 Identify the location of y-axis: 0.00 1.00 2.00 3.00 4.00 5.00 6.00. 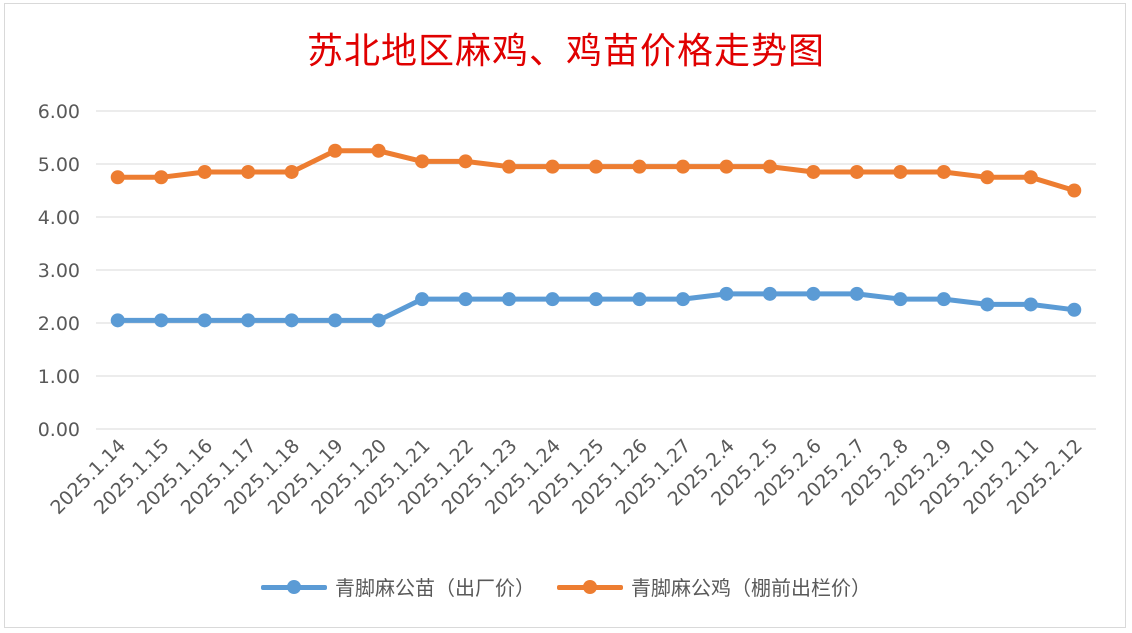
(59, 271).